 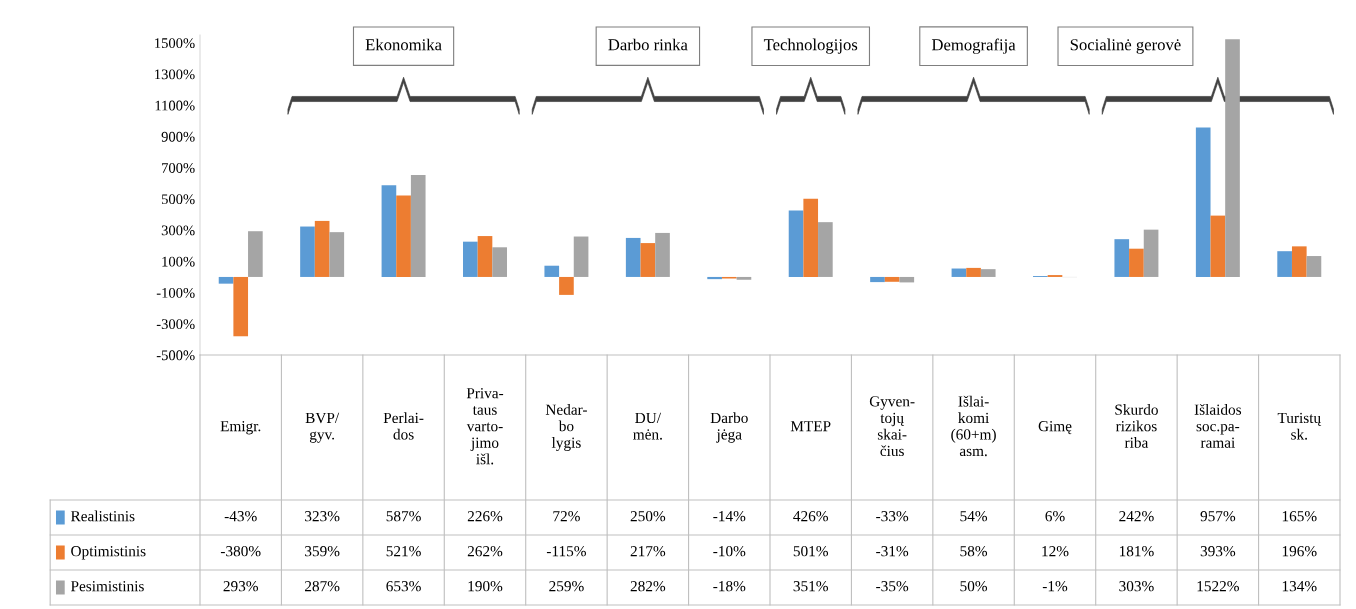 I want to click on y-tick-label: 1300%, so click(x=175, y=74).